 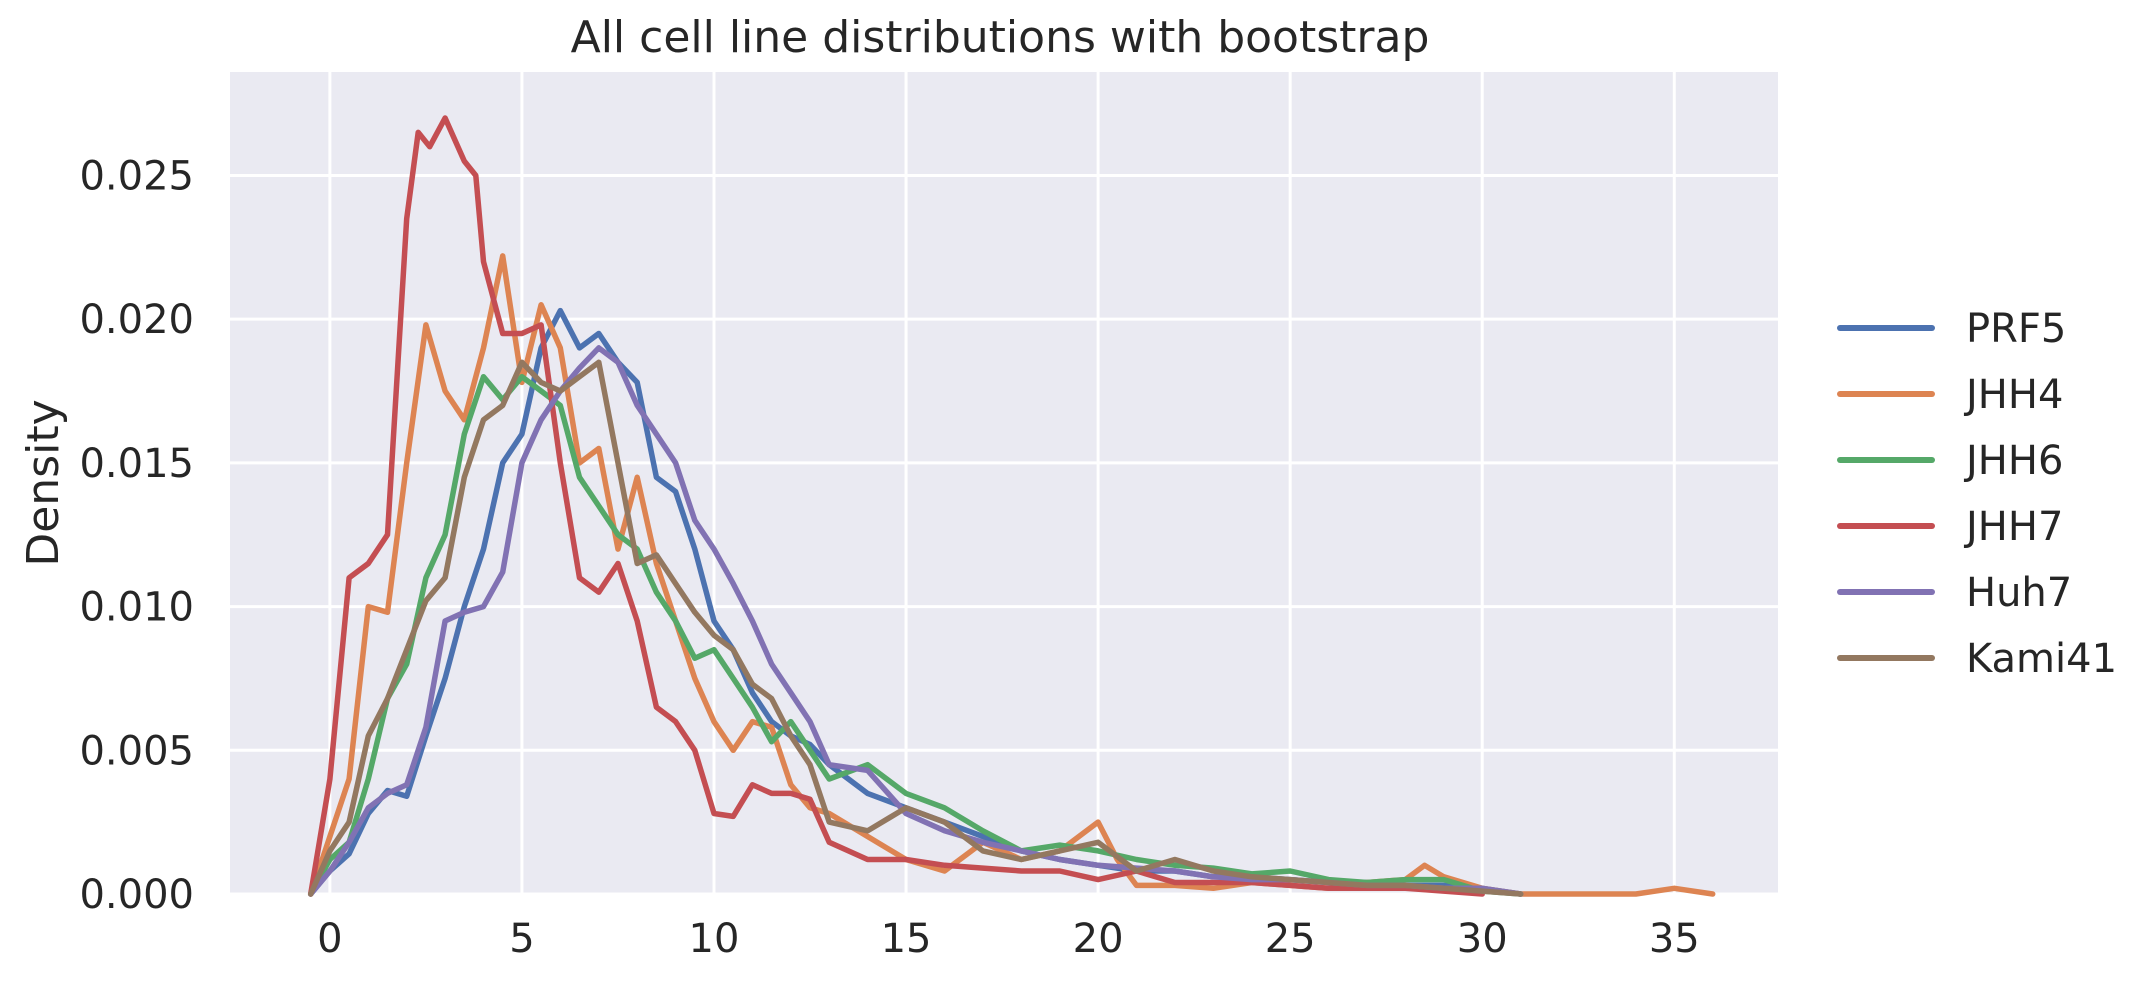 What do you see at coordinates (2013, 461) in the screenshot?
I see `legend-label-jhh6: JHH6` at bounding box center [2013, 461].